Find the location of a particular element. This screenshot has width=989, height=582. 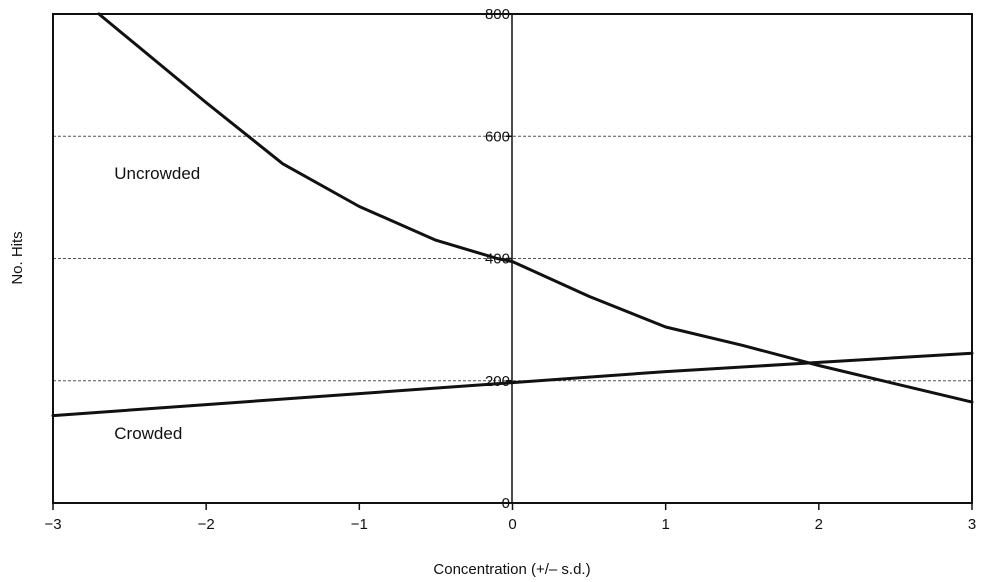

series-line-crowded is located at coordinates (512, 384).